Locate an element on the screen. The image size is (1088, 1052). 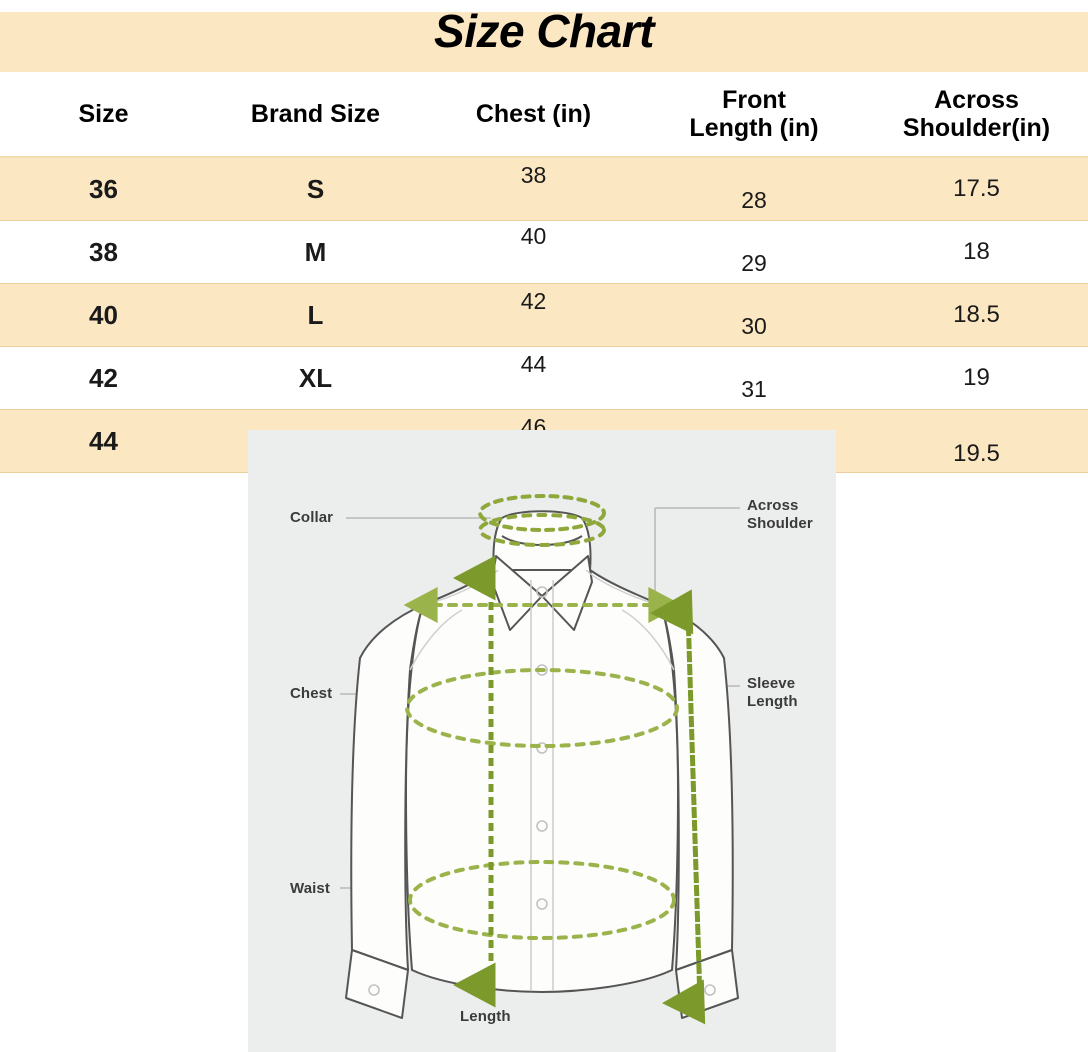
collar-measure is located at coordinates (542, 520).